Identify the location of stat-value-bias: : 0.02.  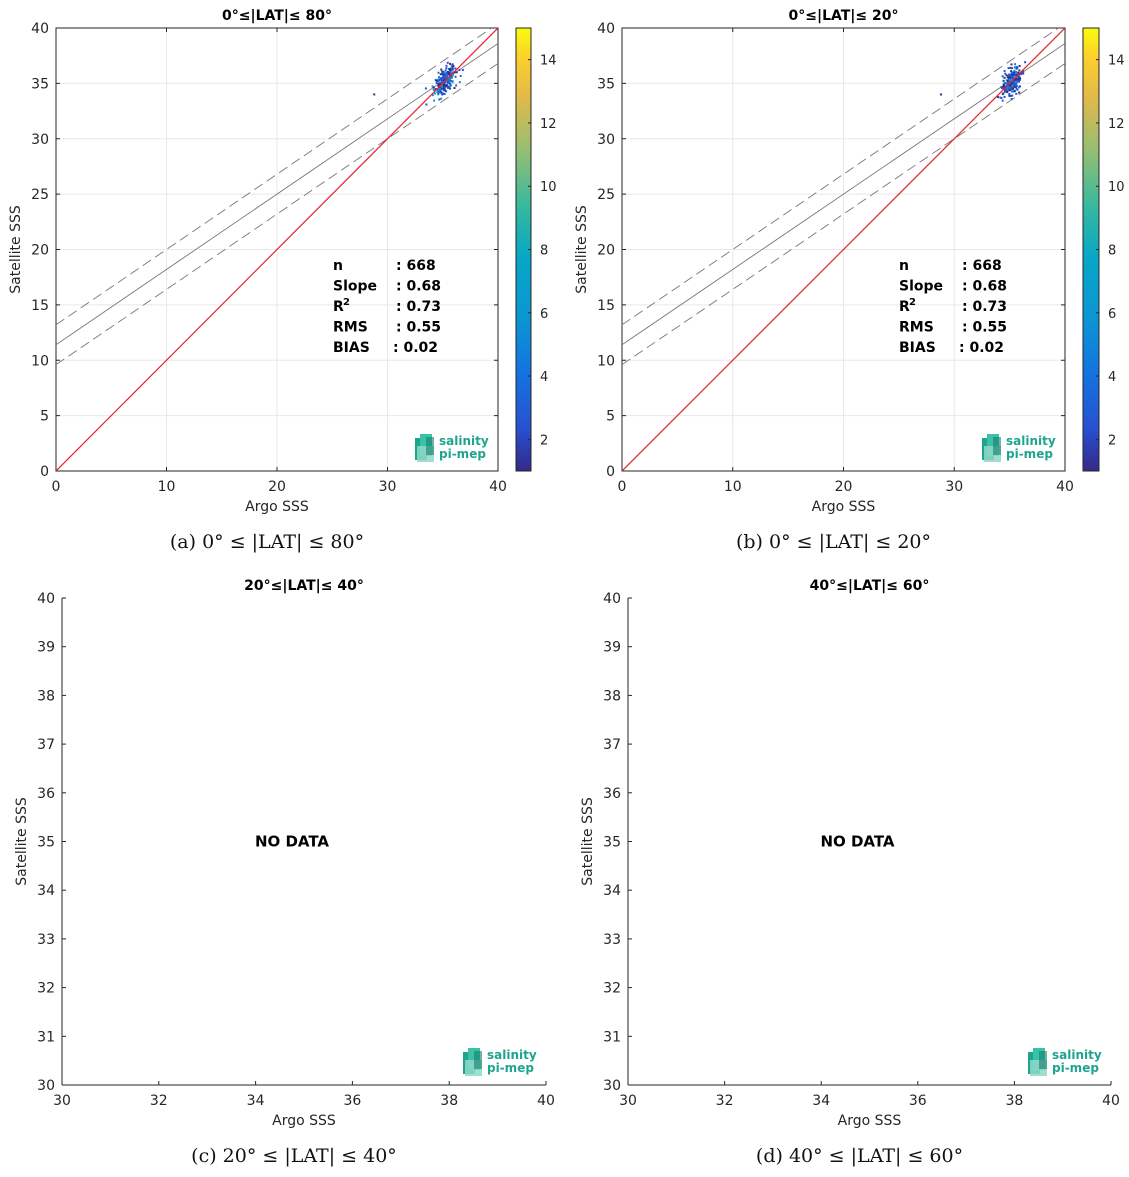
(415, 348).